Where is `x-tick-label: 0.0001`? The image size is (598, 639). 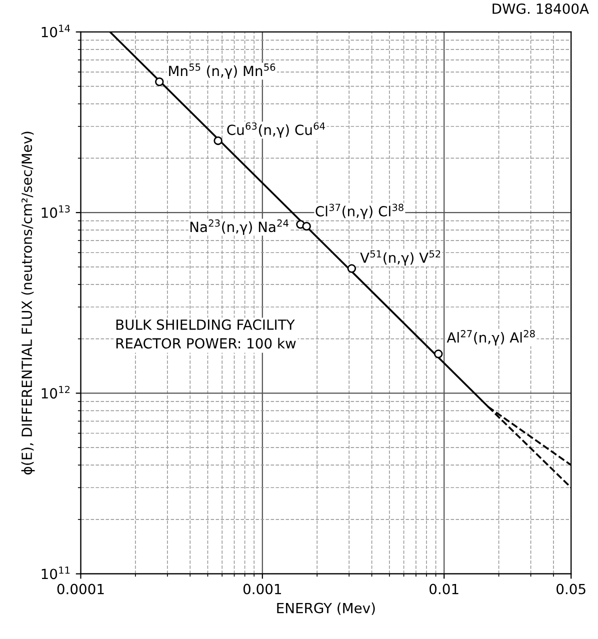 x-tick-label: 0.0001 is located at coordinates (80, 589).